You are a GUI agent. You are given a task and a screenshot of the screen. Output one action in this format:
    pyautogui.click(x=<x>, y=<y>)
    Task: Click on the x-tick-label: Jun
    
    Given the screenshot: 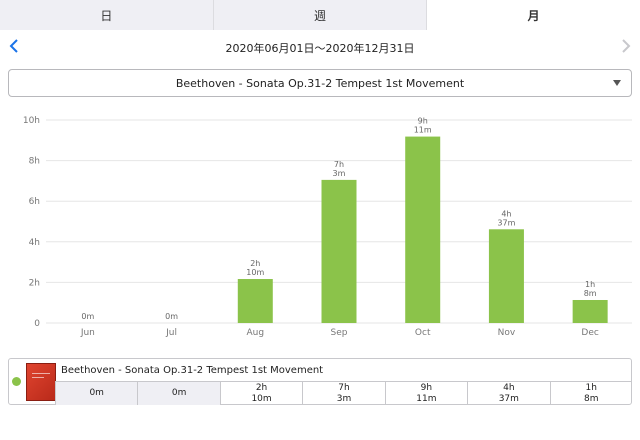 What is the action you would take?
    pyautogui.click(x=87, y=333)
    